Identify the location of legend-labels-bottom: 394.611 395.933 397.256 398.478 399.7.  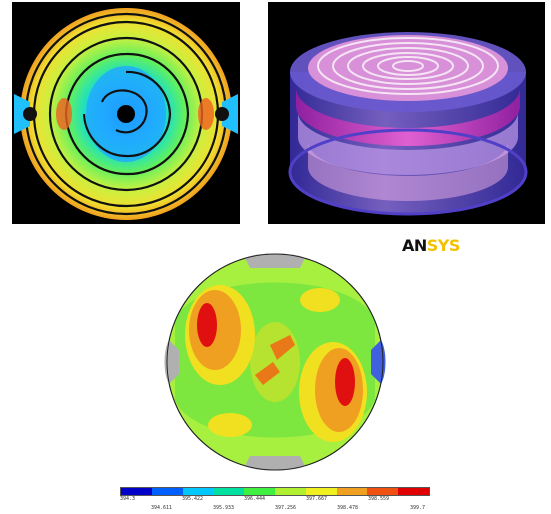
(275, 509).